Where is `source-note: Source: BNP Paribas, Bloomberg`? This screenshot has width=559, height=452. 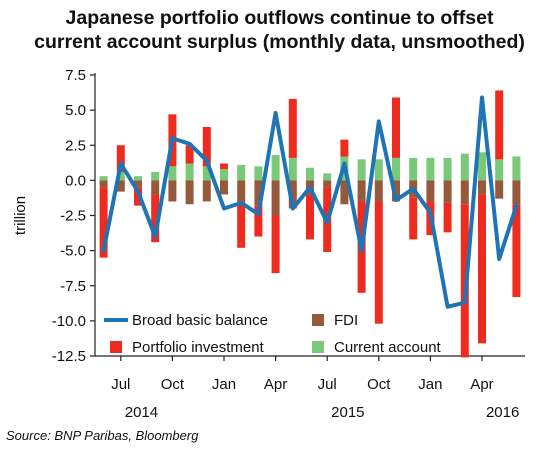 source-note: Source: BNP Paribas, Bloomberg is located at coordinates (102, 435).